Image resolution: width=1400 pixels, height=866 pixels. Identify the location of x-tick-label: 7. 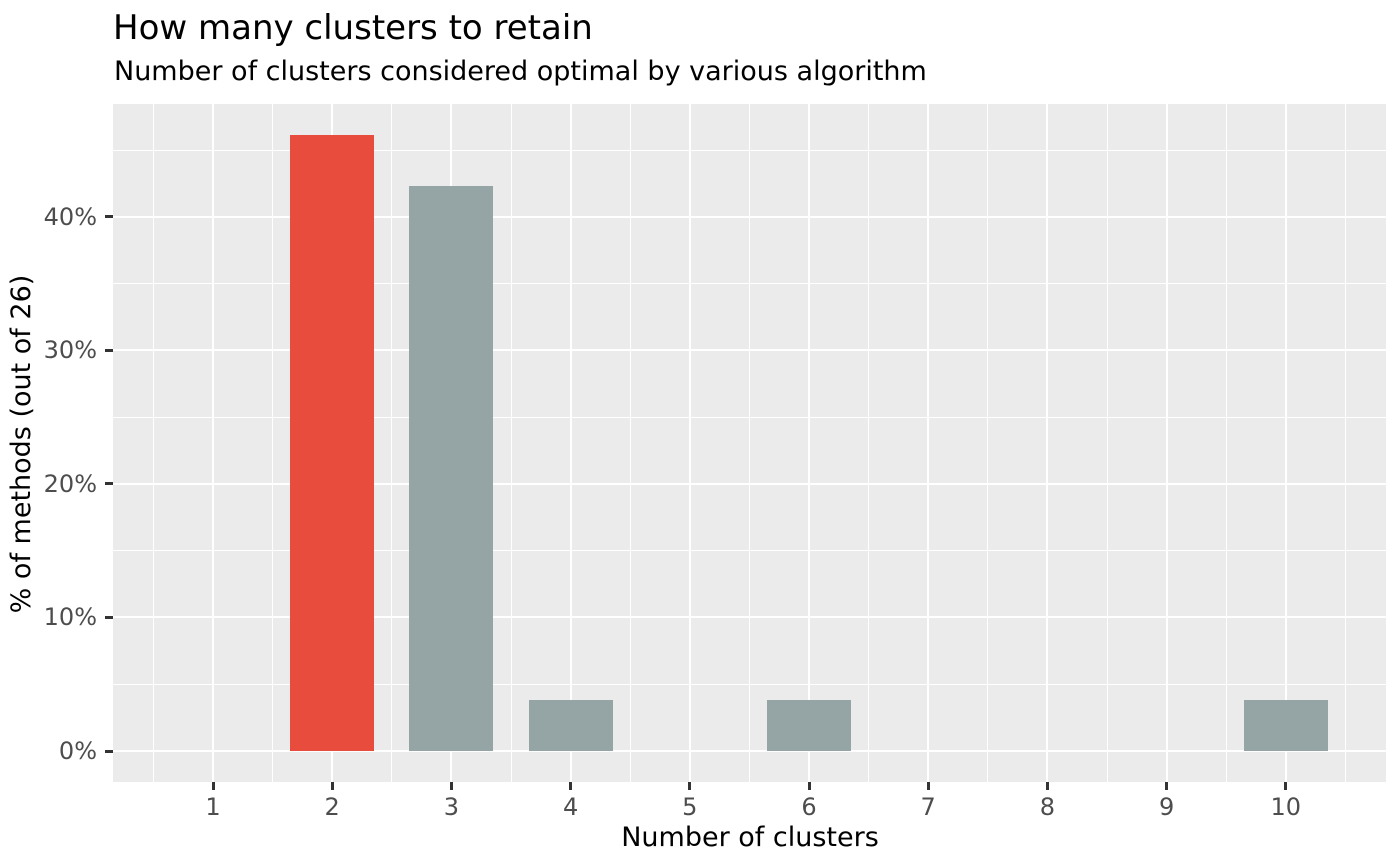
(928, 807).